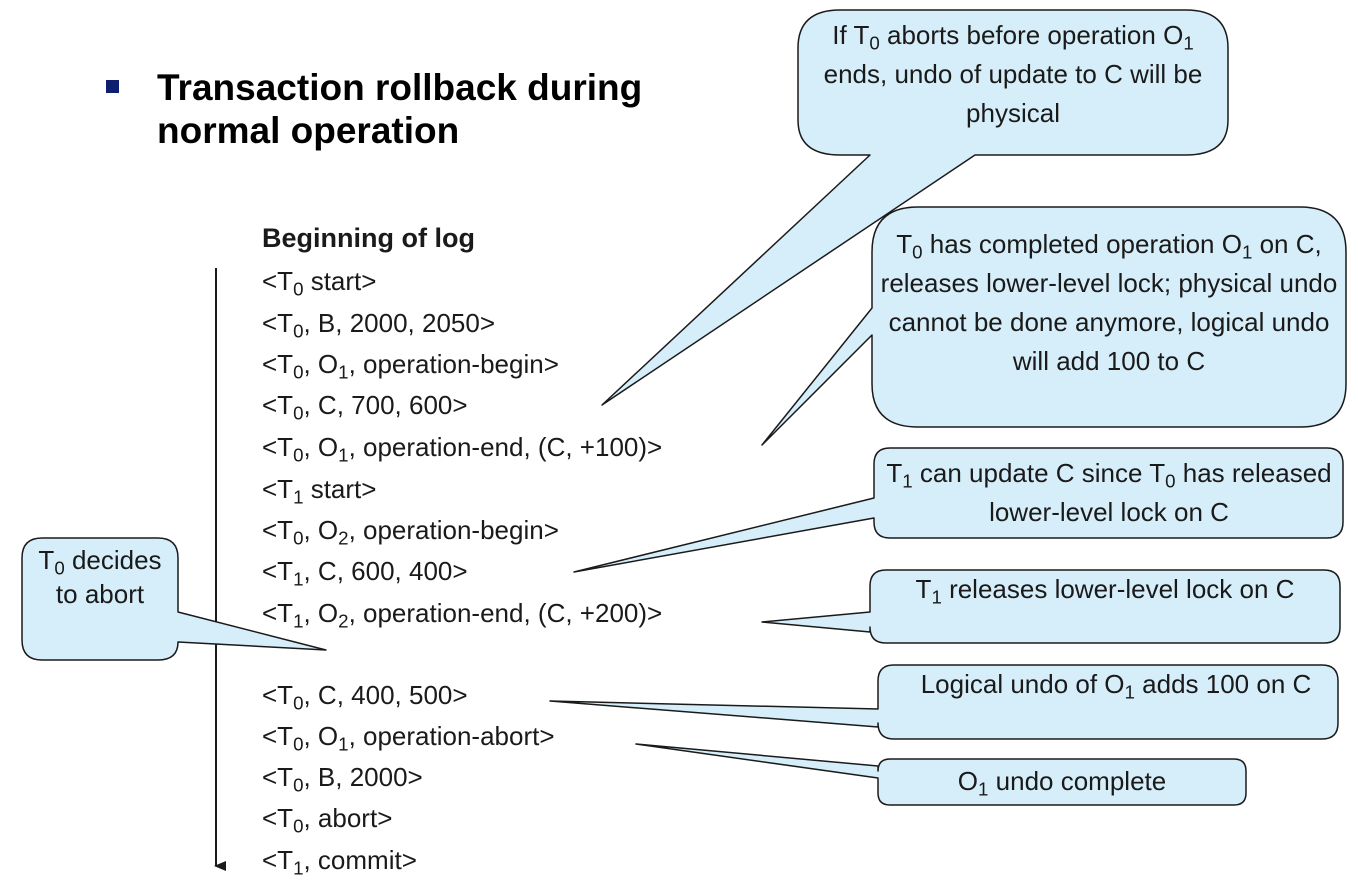 This screenshot has width=1358, height=883. Describe the element at coordinates (112, 86) in the screenshot. I see `bullet-marker` at that location.